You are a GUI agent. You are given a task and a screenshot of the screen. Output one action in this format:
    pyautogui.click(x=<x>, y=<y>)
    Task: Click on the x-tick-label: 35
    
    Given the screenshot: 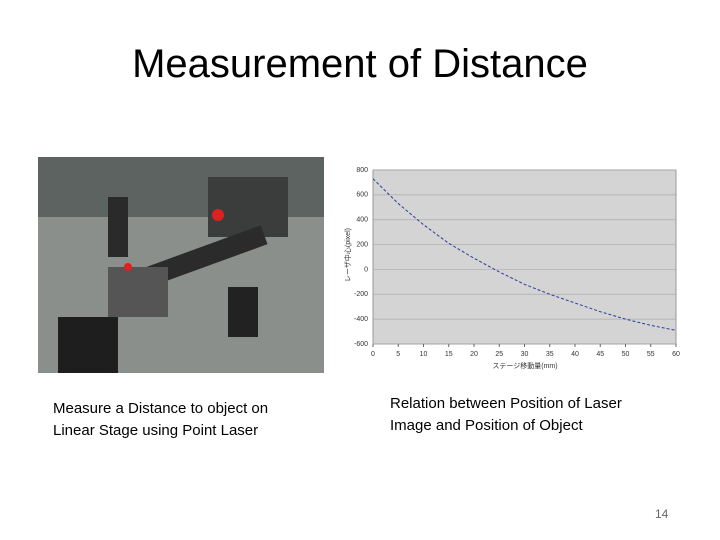 What is the action you would take?
    pyautogui.click(x=550, y=354)
    